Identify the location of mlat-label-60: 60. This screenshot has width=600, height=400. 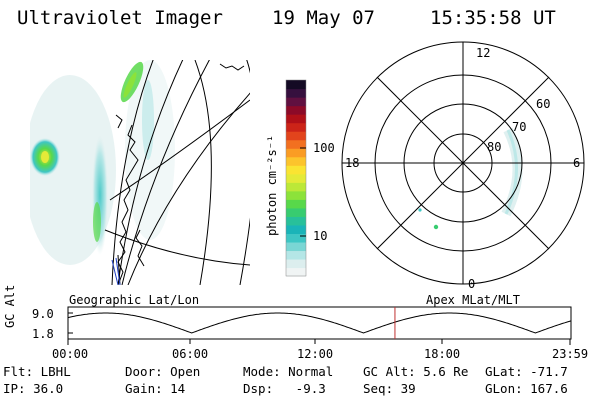
(543, 104).